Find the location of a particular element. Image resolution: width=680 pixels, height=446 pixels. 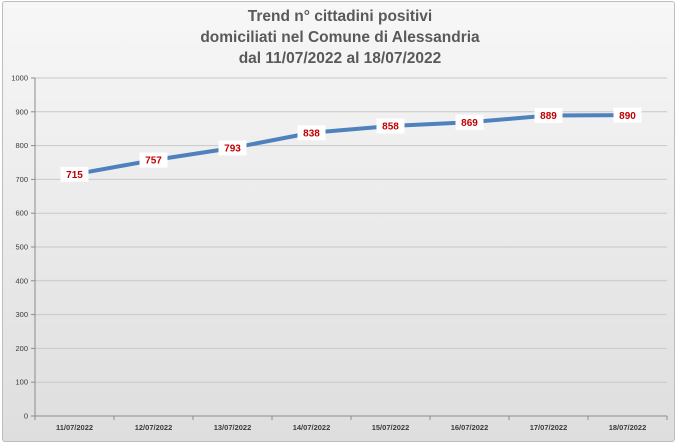

x-tick-label: 11/07/2022 is located at coordinates (74, 427).